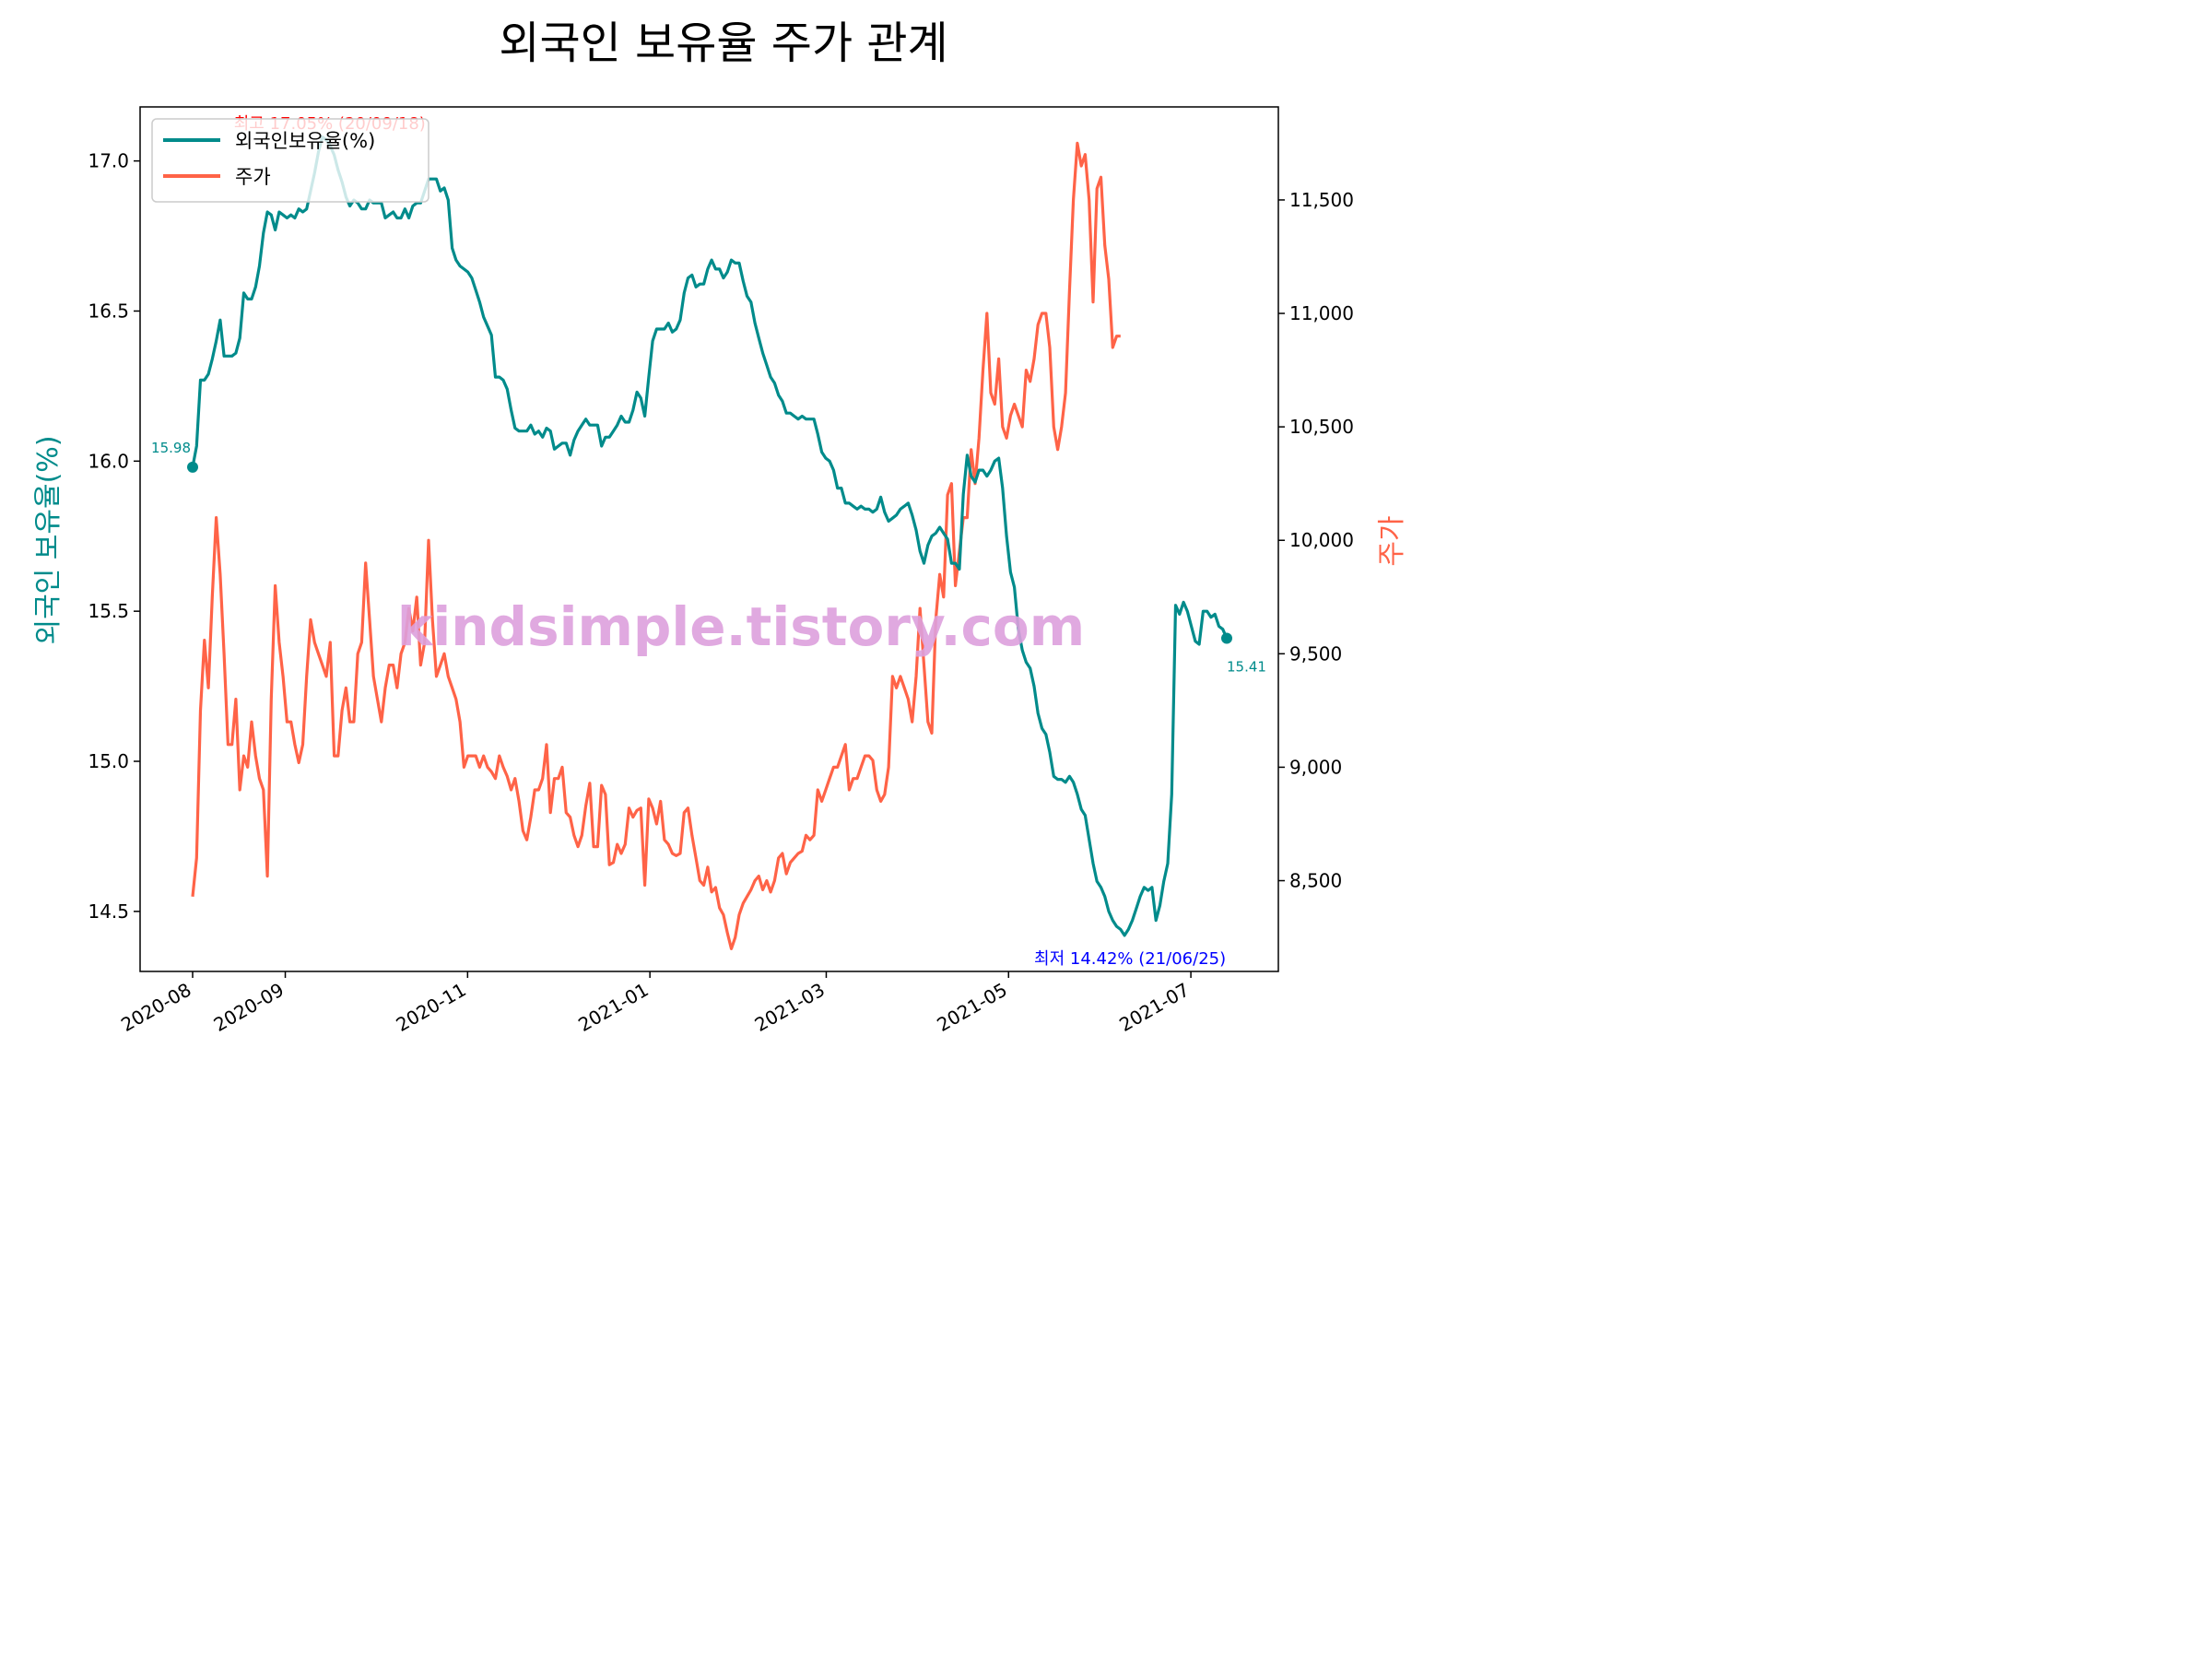  What do you see at coordinates (108, 161) in the screenshot?
I see `left-y-tick-label: 17.0` at bounding box center [108, 161].